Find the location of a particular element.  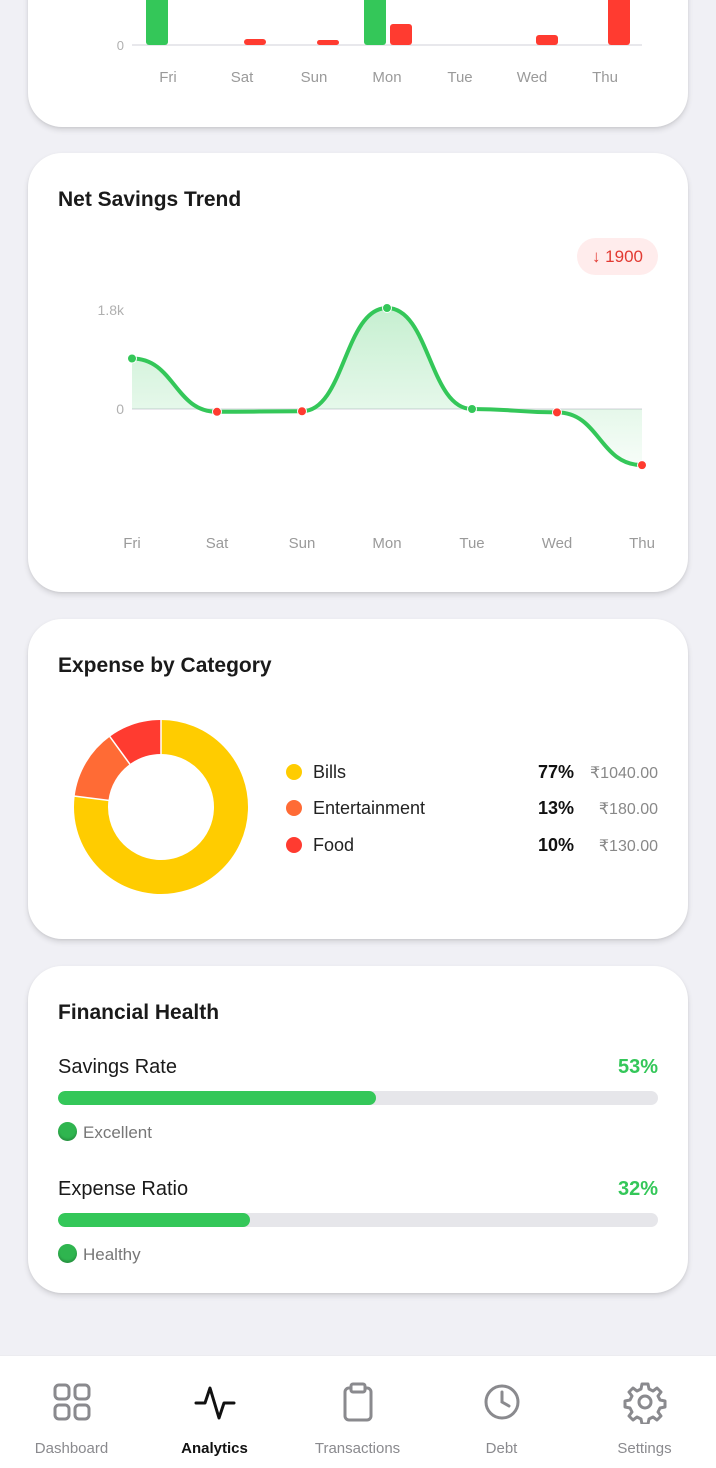

donut-slice-bills is located at coordinates (161, 807).